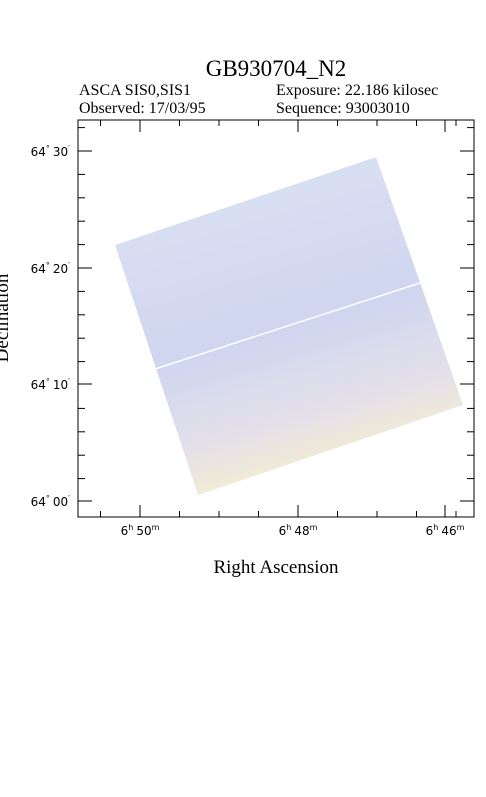 The image size is (486, 797). I want to click on tick-label-part: 50, so click(143, 531).